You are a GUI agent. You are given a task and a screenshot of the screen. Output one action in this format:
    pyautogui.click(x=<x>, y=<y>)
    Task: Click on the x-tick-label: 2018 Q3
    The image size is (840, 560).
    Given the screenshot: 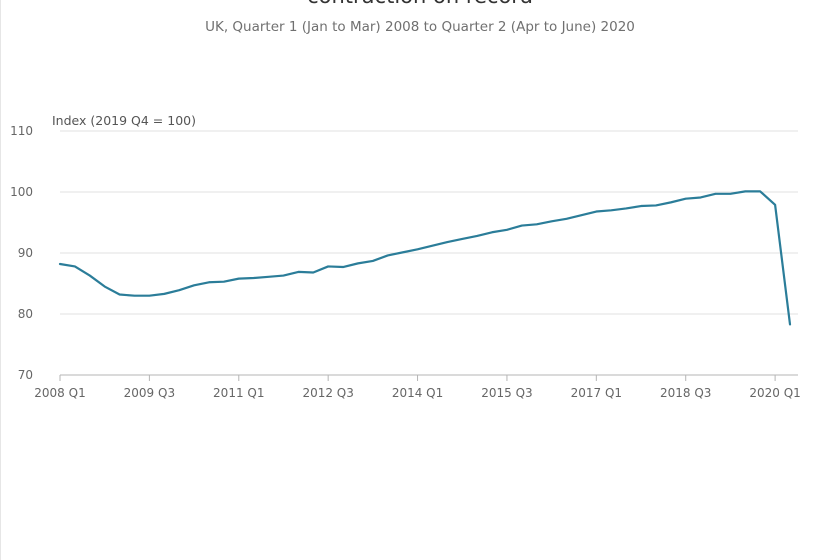 What is the action you would take?
    pyautogui.click(x=685, y=393)
    